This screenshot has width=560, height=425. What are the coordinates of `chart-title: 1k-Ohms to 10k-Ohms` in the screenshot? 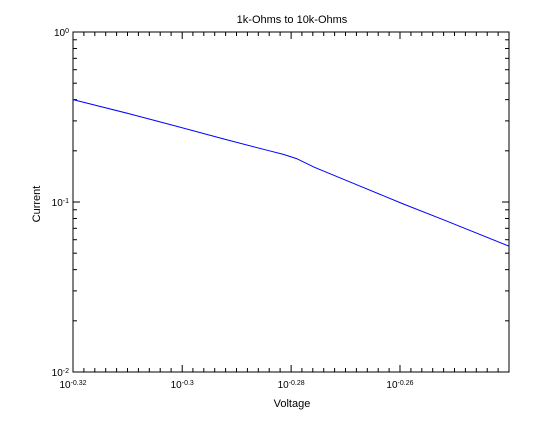 It's located at (292, 20).